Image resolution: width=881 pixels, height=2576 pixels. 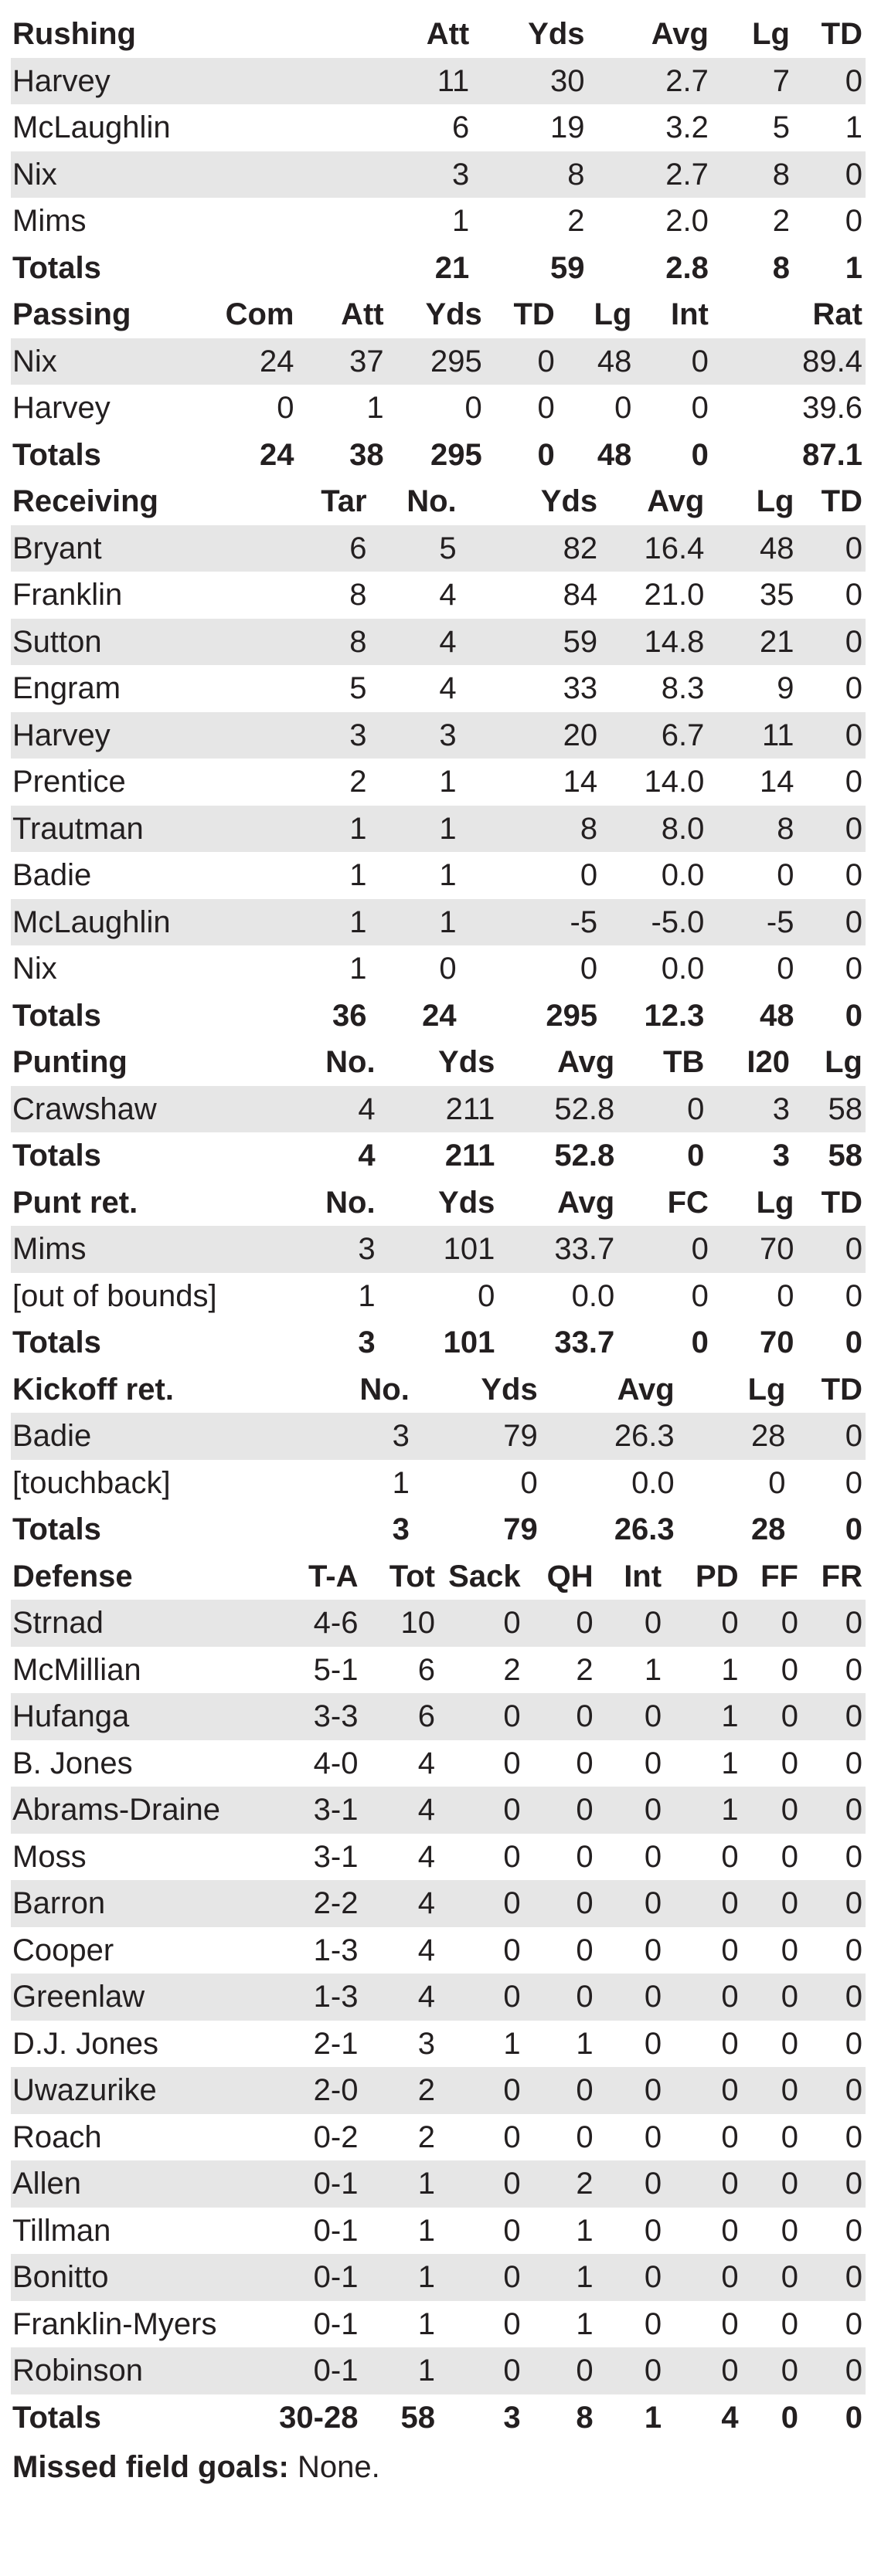 I want to click on table-row: [touchback] 1 0 0.0 0 0, so click(x=439, y=1483).